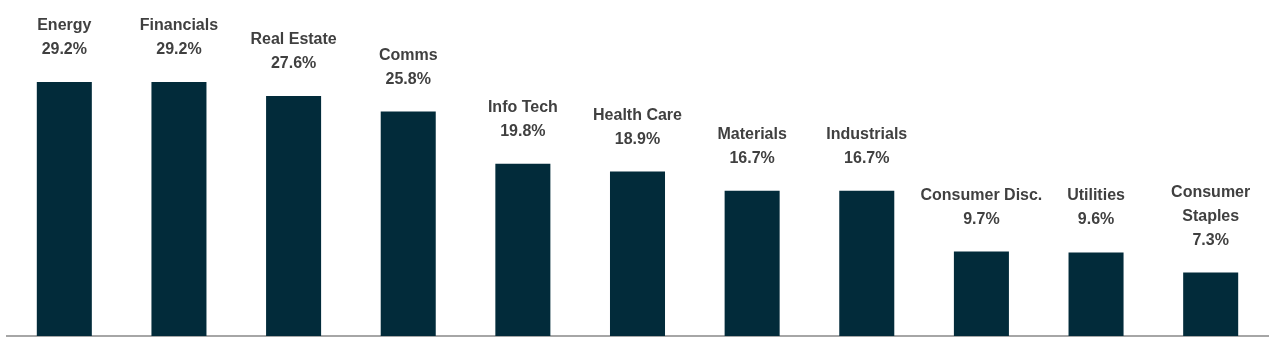  I want to click on x-tick-label: Comms, so click(408, 54).